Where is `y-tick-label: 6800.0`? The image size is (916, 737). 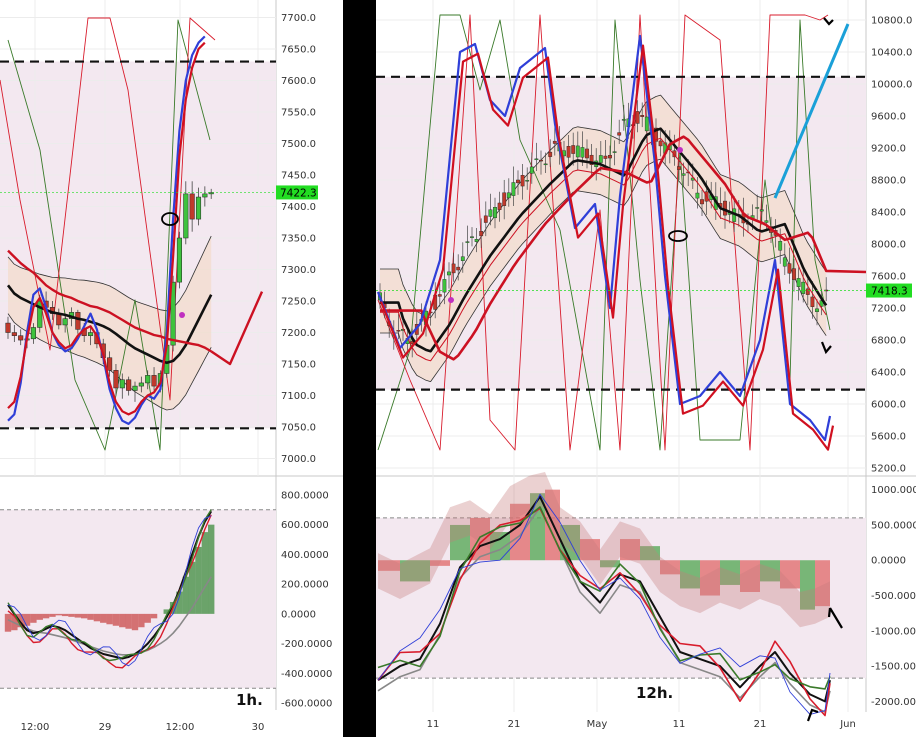 y-tick-label: 6800.0 is located at coordinates (888, 341).